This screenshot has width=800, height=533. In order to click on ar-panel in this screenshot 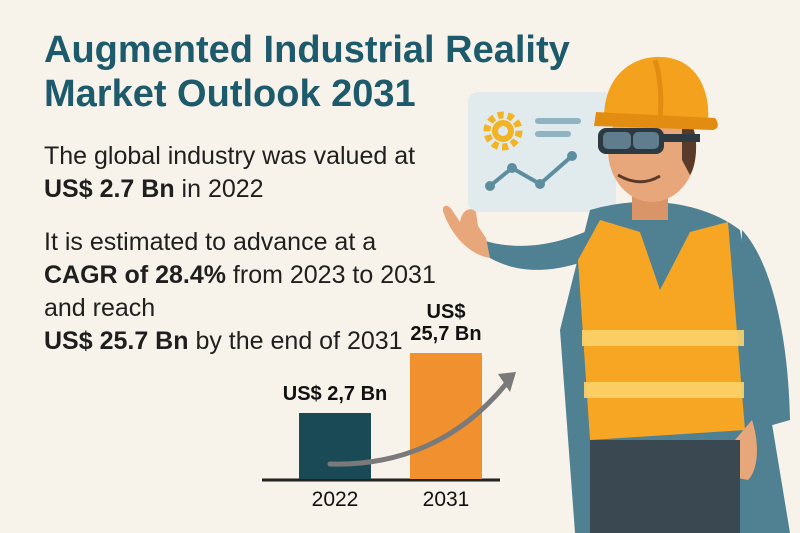, I will do `click(542, 152)`.